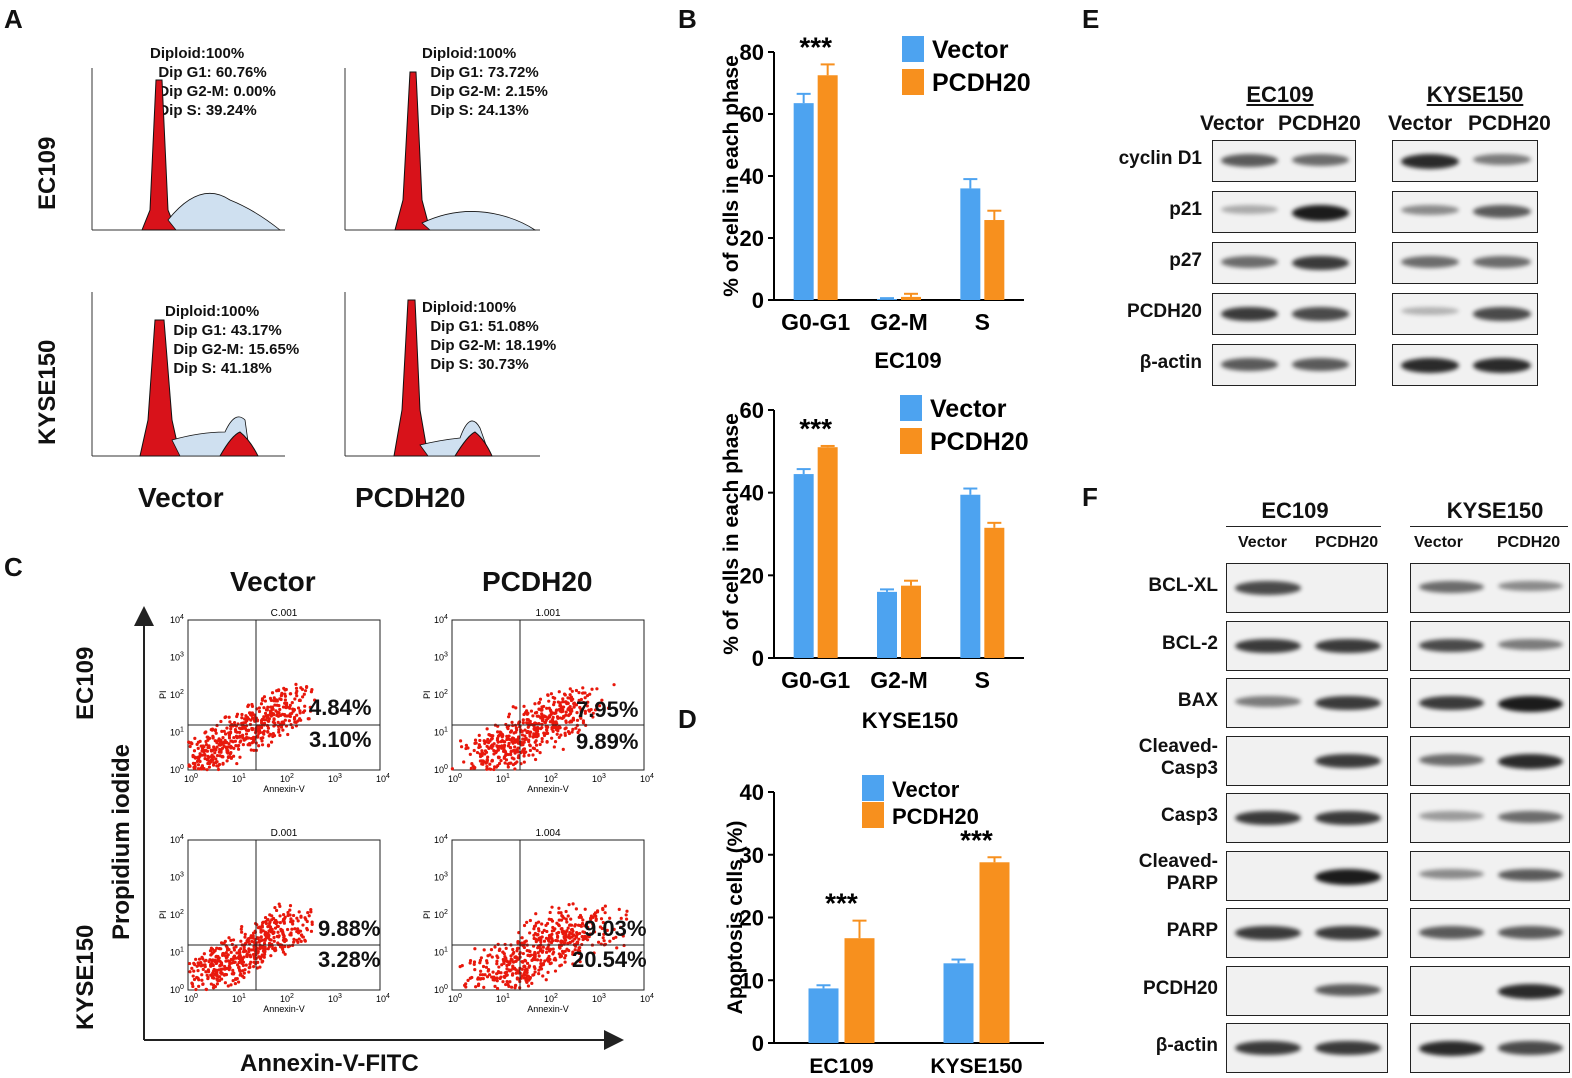 The width and height of the screenshot is (1572, 1078). I want to click on bar-vector-g0-g1, so click(803, 566).